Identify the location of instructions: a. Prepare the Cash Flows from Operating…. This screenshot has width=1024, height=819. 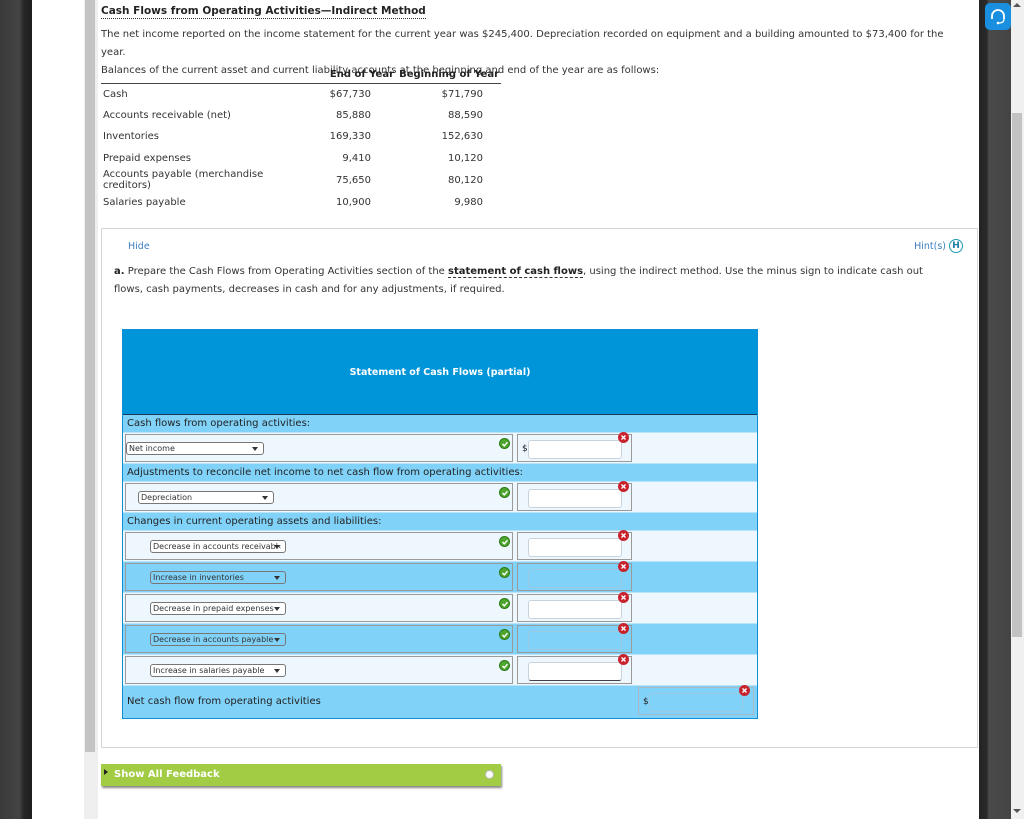
(534, 281).